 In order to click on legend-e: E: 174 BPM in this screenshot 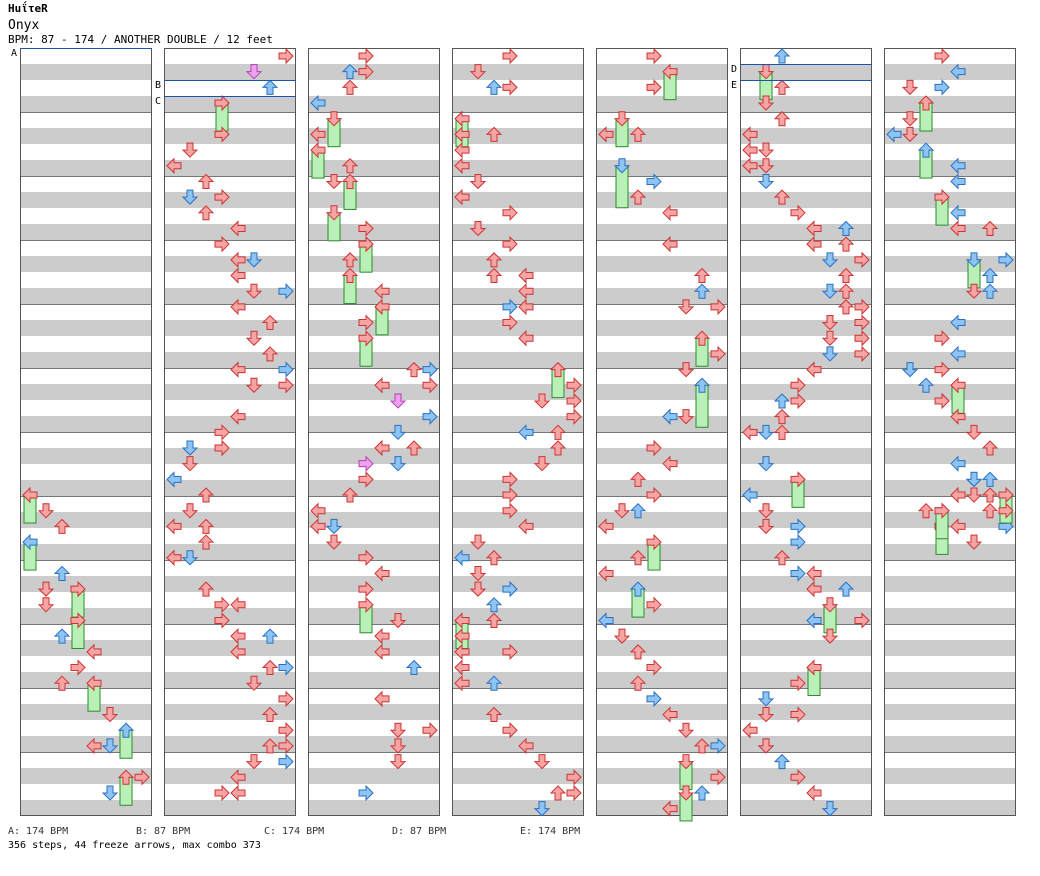, I will do `click(550, 831)`.